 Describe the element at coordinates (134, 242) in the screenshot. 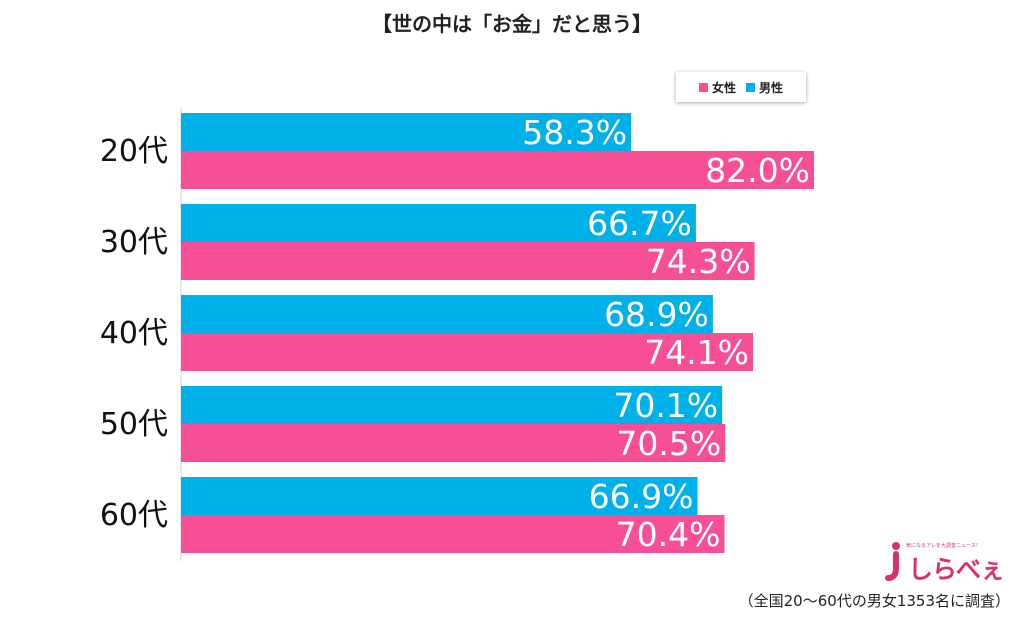

I see `category-label: 30代` at that location.